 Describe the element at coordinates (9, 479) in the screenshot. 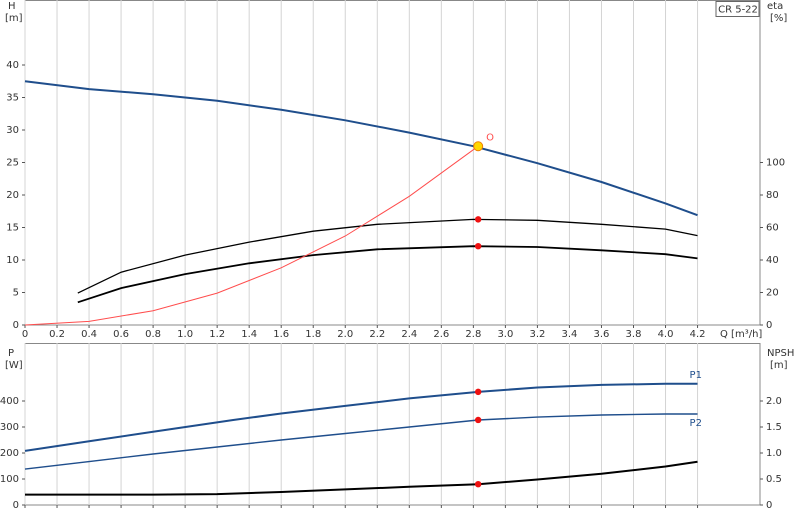

I see `y-tick-label: 100` at that location.